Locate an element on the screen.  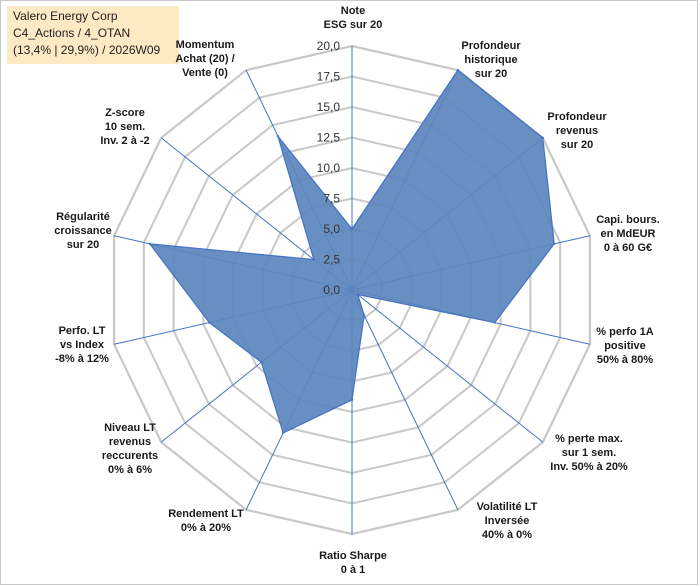
axis-label-line: 0% à 20% is located at coordinates (206, 528).